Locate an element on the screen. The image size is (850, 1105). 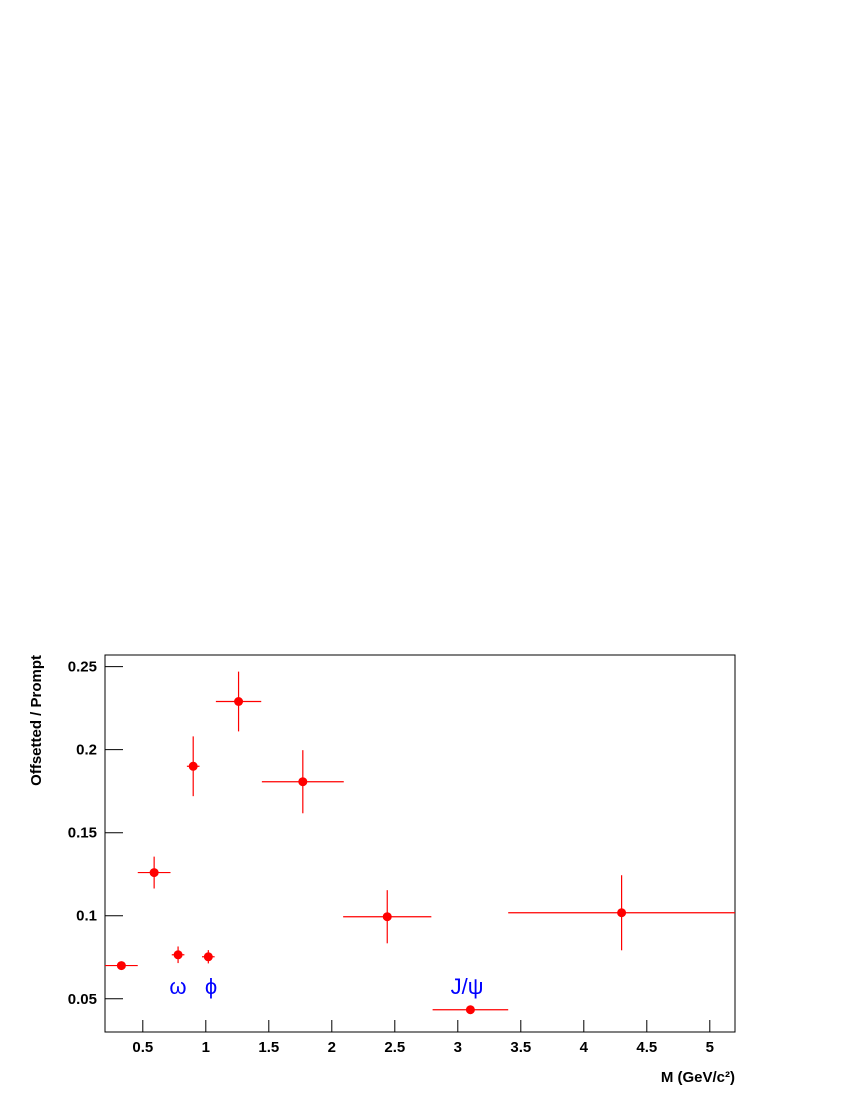
x-tick-label: 1 is located at coordinates (206, 1047).